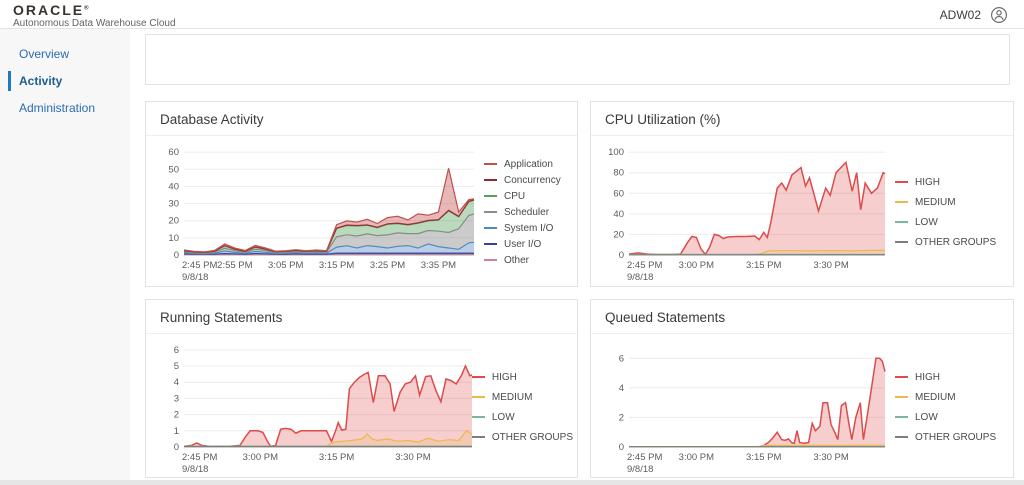 The width and height of the screenshot is (1024, 485). What do you see at coordinates (234, 265) in the screenshot?
I see `x-axis-tick-label: 2:55 PM` at bounding box center [234, 265].